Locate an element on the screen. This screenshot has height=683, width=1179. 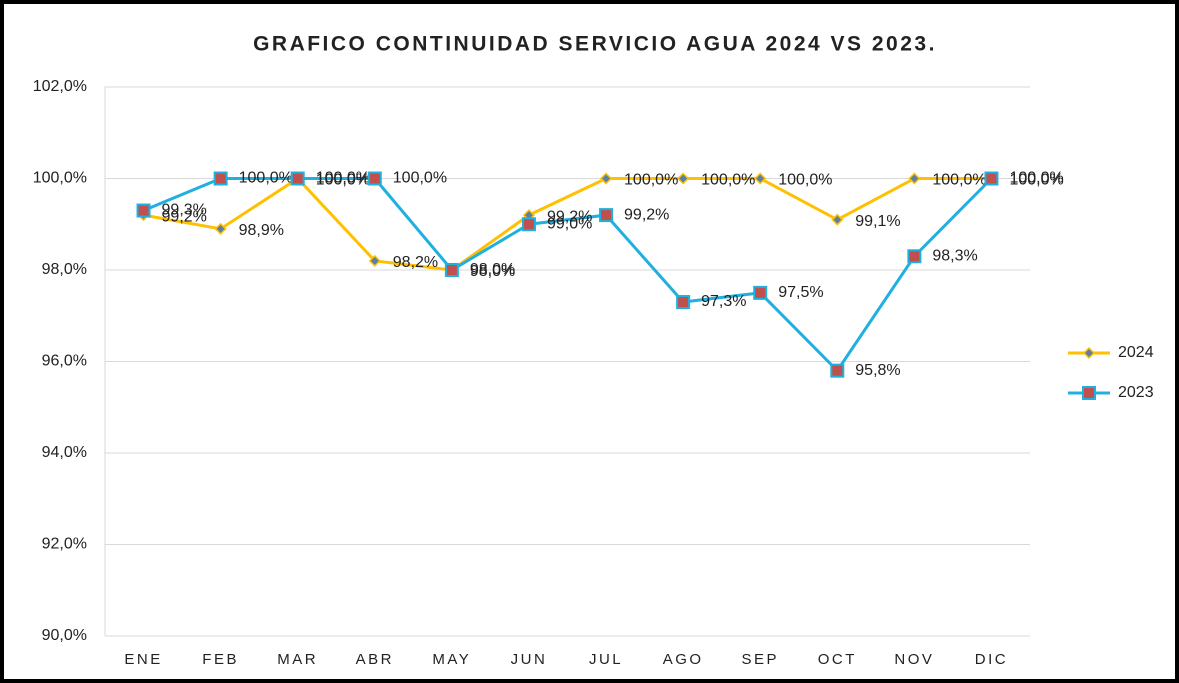
y-tick-label: 96,0% is located at coordinates (64, 361).